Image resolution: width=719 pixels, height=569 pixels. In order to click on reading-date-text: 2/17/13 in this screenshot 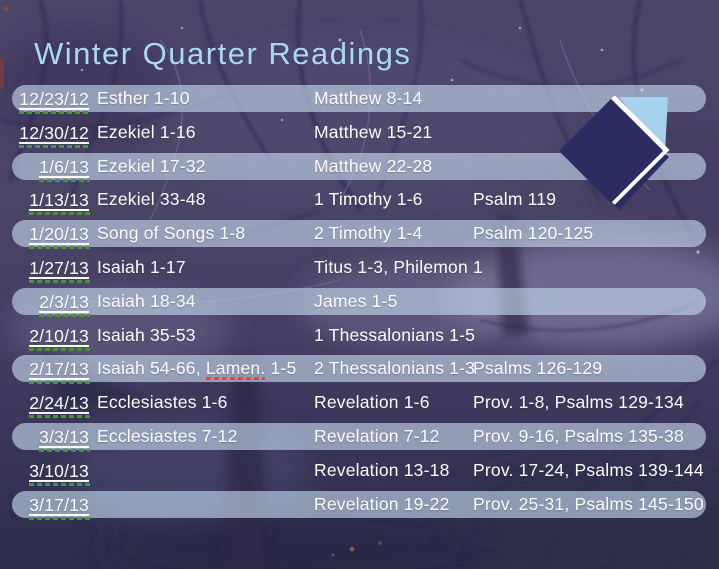, I will do `click(59, 372)`.